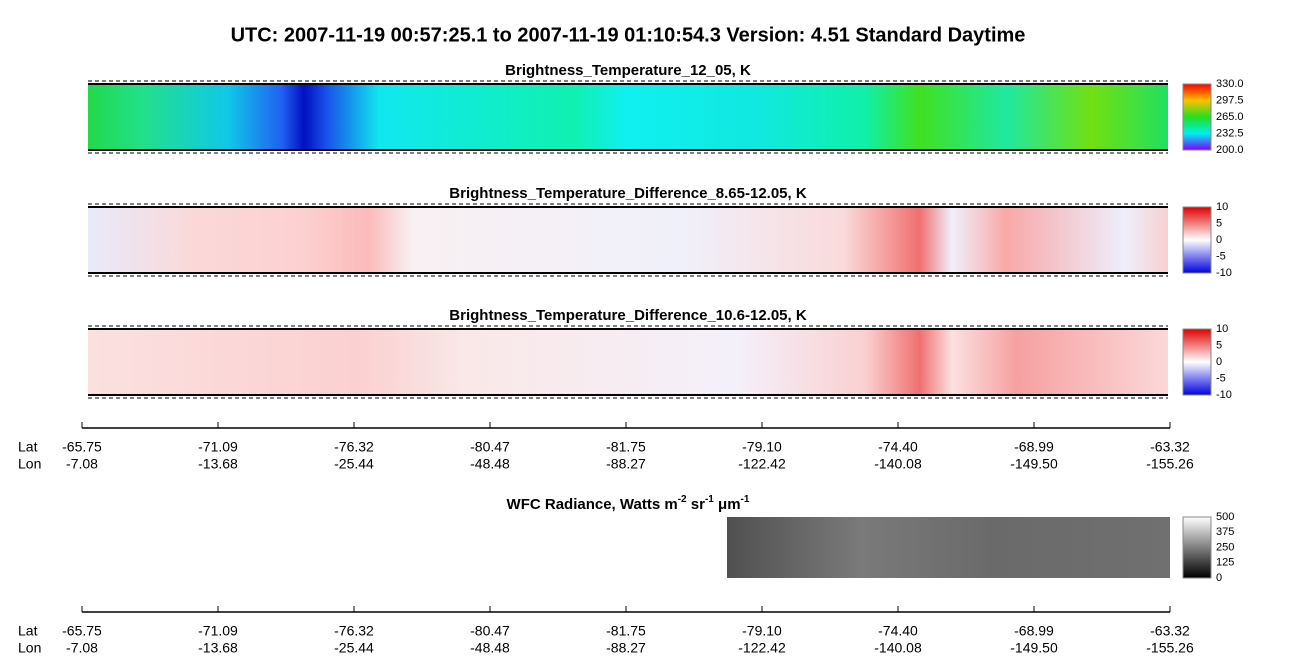  I want to click on colorbar-label: 200.0, so click(1230, 150).